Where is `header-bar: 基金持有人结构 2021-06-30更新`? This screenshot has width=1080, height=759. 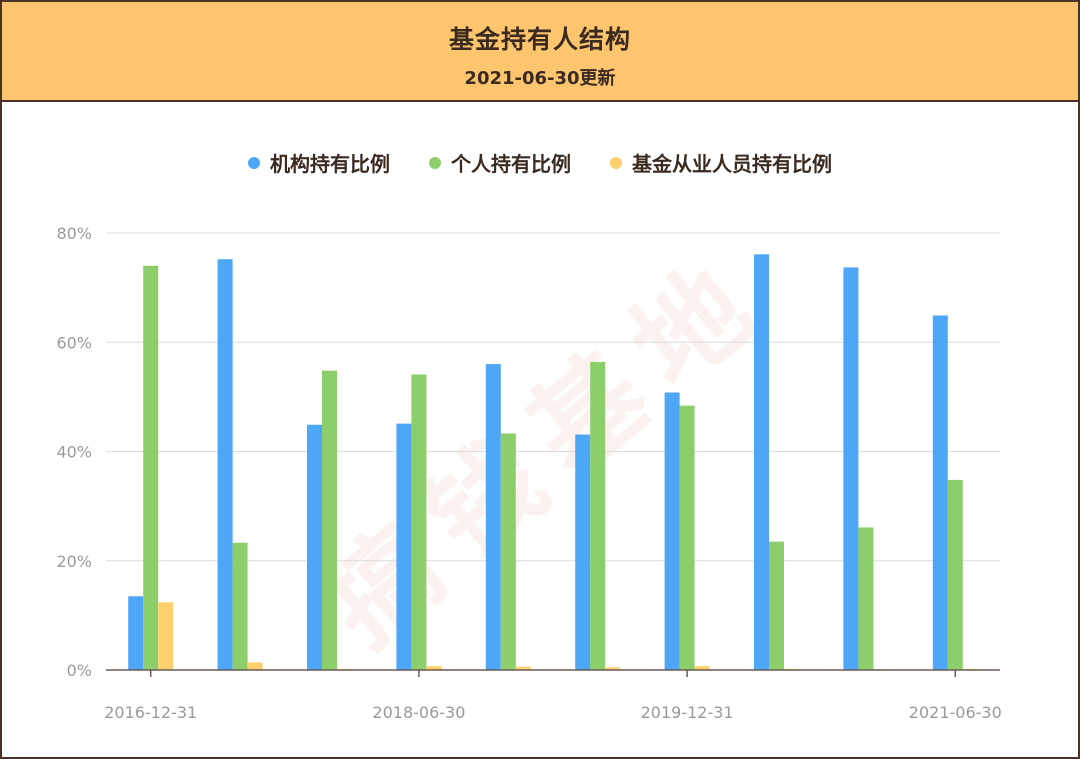 header-bar: 基金持有人结构 2021-06-30更新 is located at coordinates (540, 52).